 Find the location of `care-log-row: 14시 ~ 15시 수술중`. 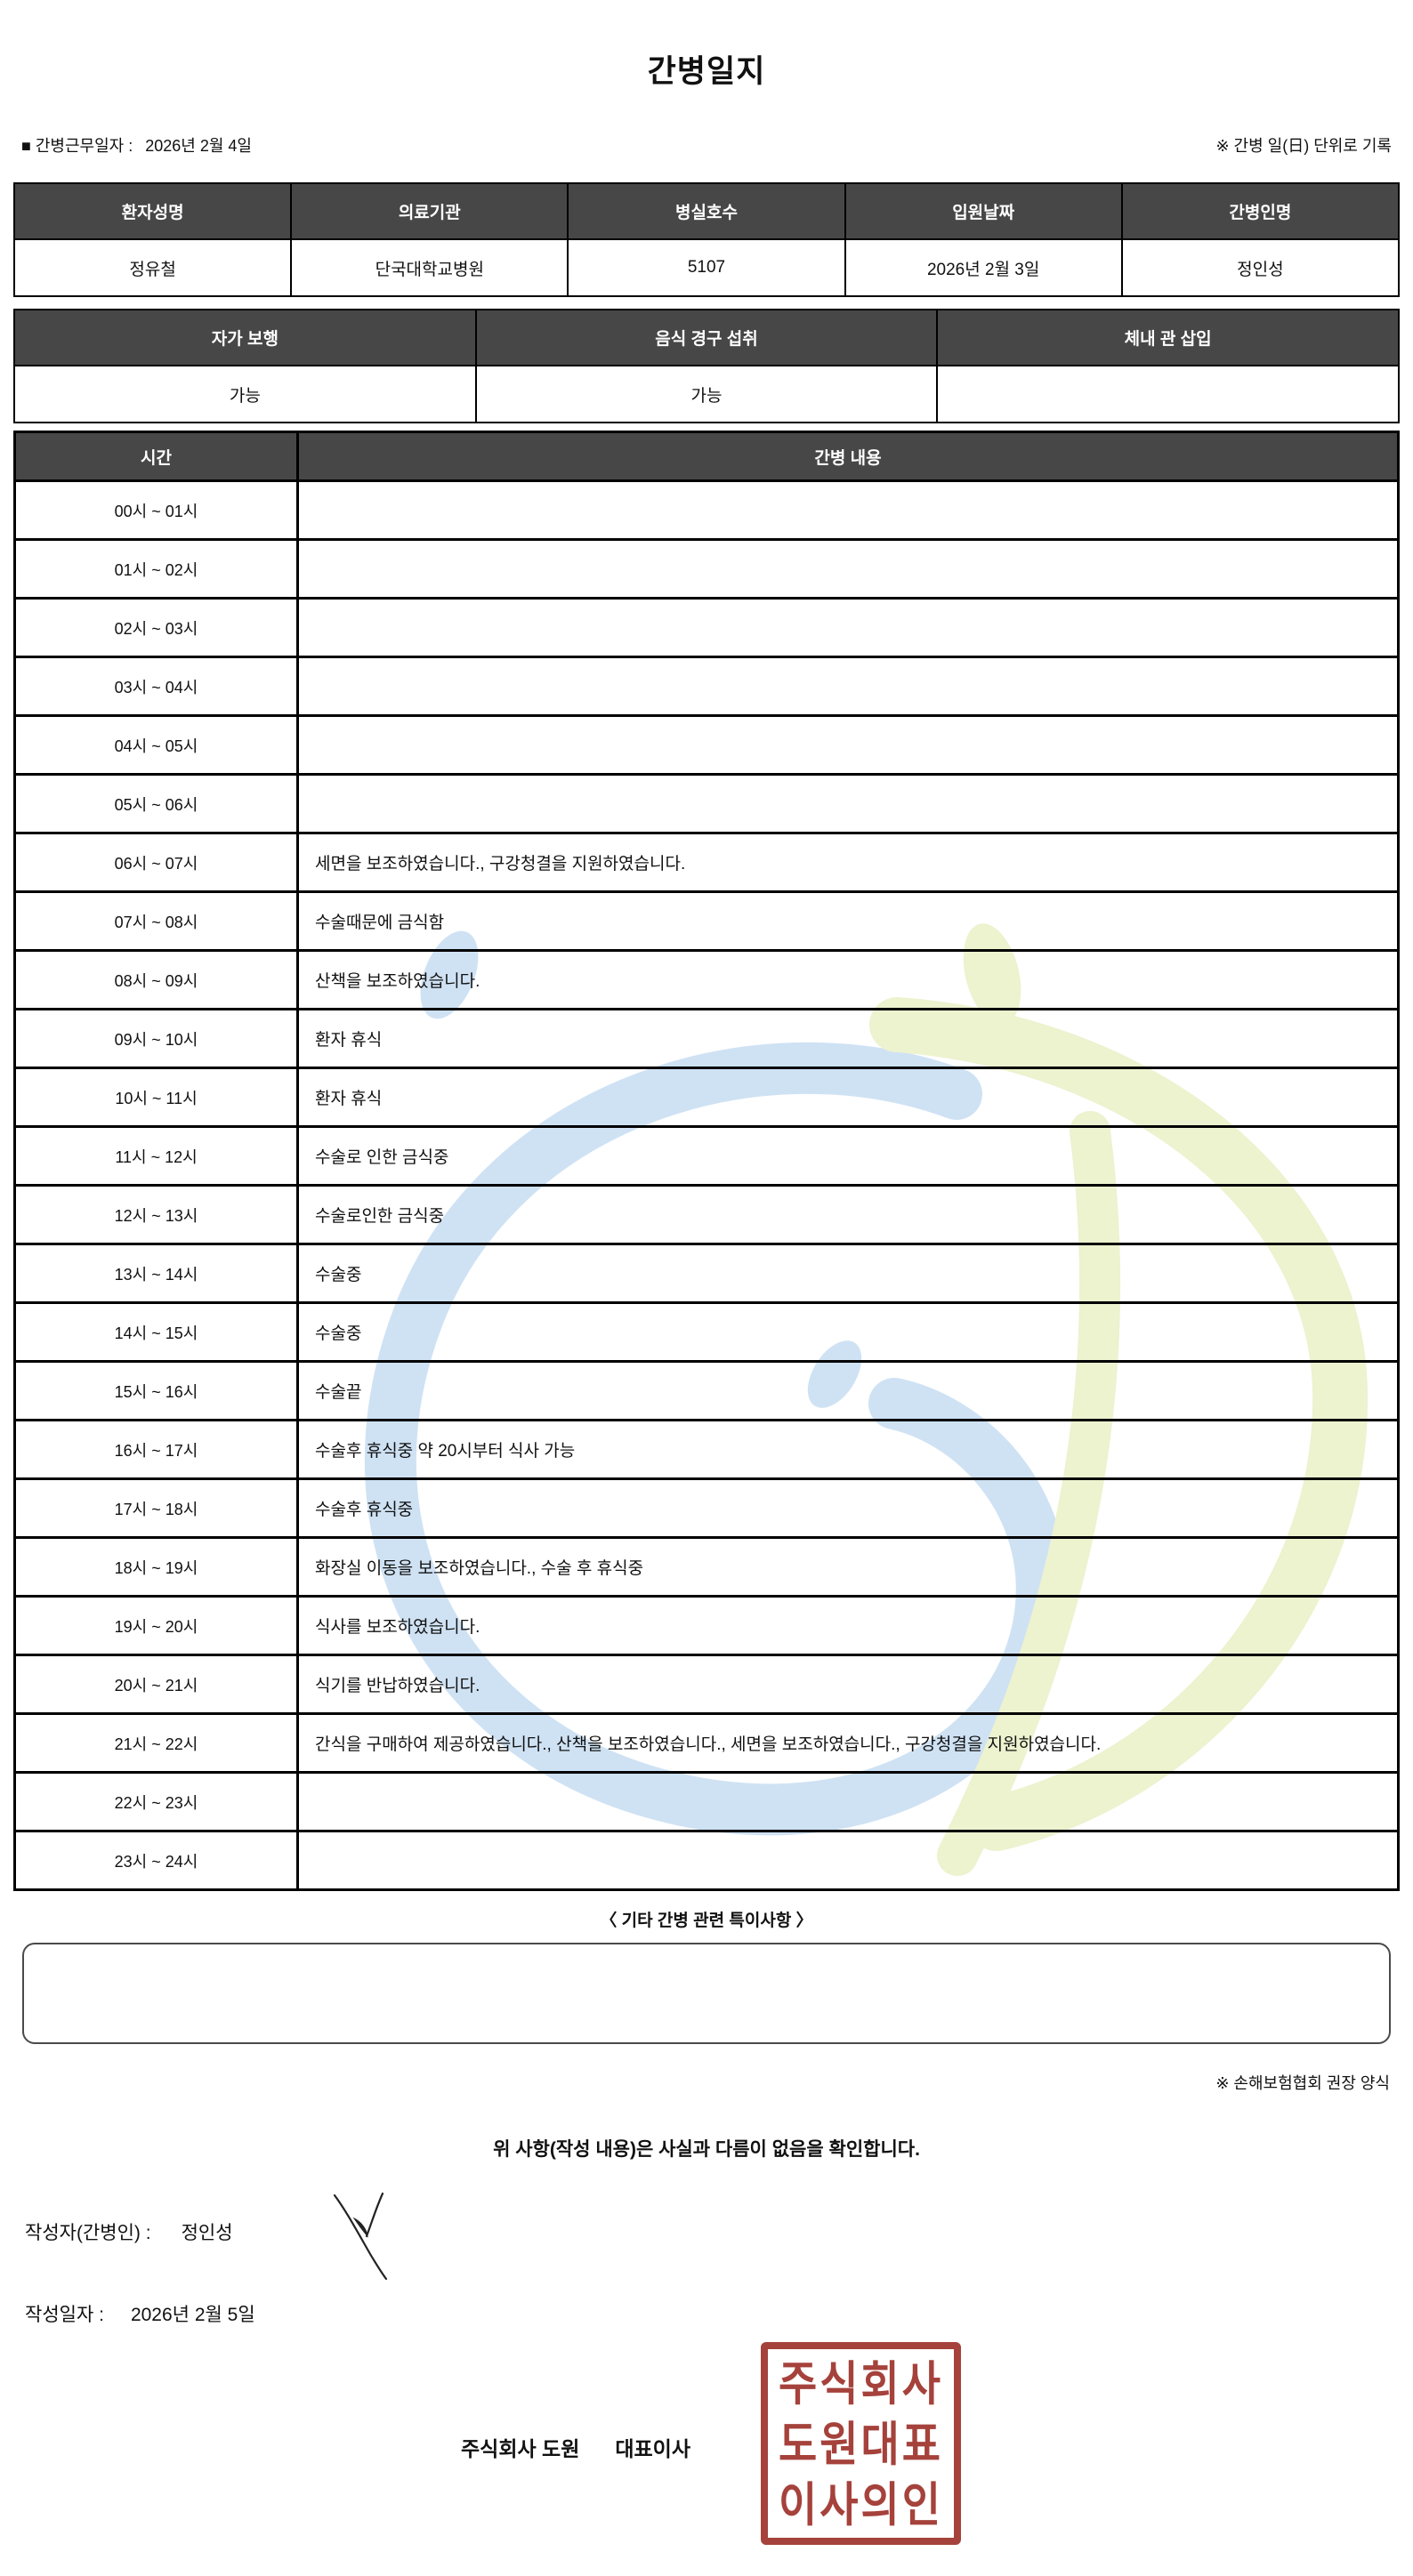

care-log-row: 14시 ~ 15시 수술중 is located at coordinates (706, 1332).